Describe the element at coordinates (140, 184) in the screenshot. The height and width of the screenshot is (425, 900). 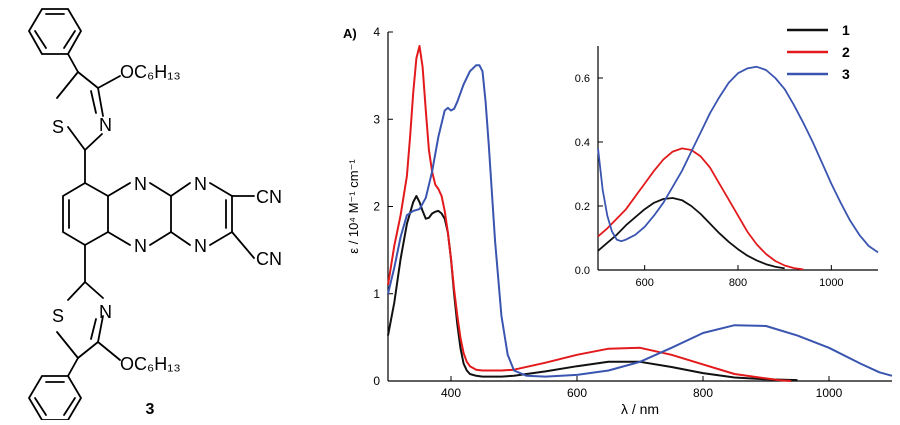
I see `pyrazine-n1: N` at that location.